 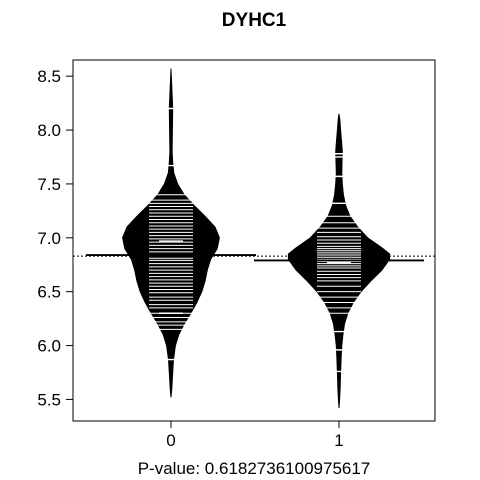 I want to click on x-tick-label-1: 1, so click(x=338, y=440).